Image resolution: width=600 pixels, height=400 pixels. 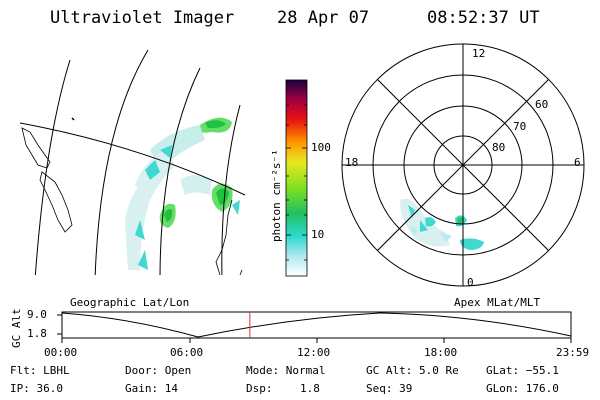 I want to click on colorbar-tick-10: 10, so click(x=318, y=234).